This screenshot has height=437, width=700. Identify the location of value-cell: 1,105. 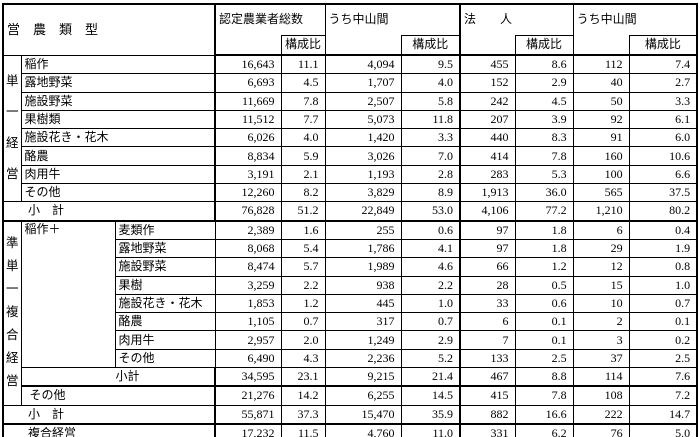
(248, 322).